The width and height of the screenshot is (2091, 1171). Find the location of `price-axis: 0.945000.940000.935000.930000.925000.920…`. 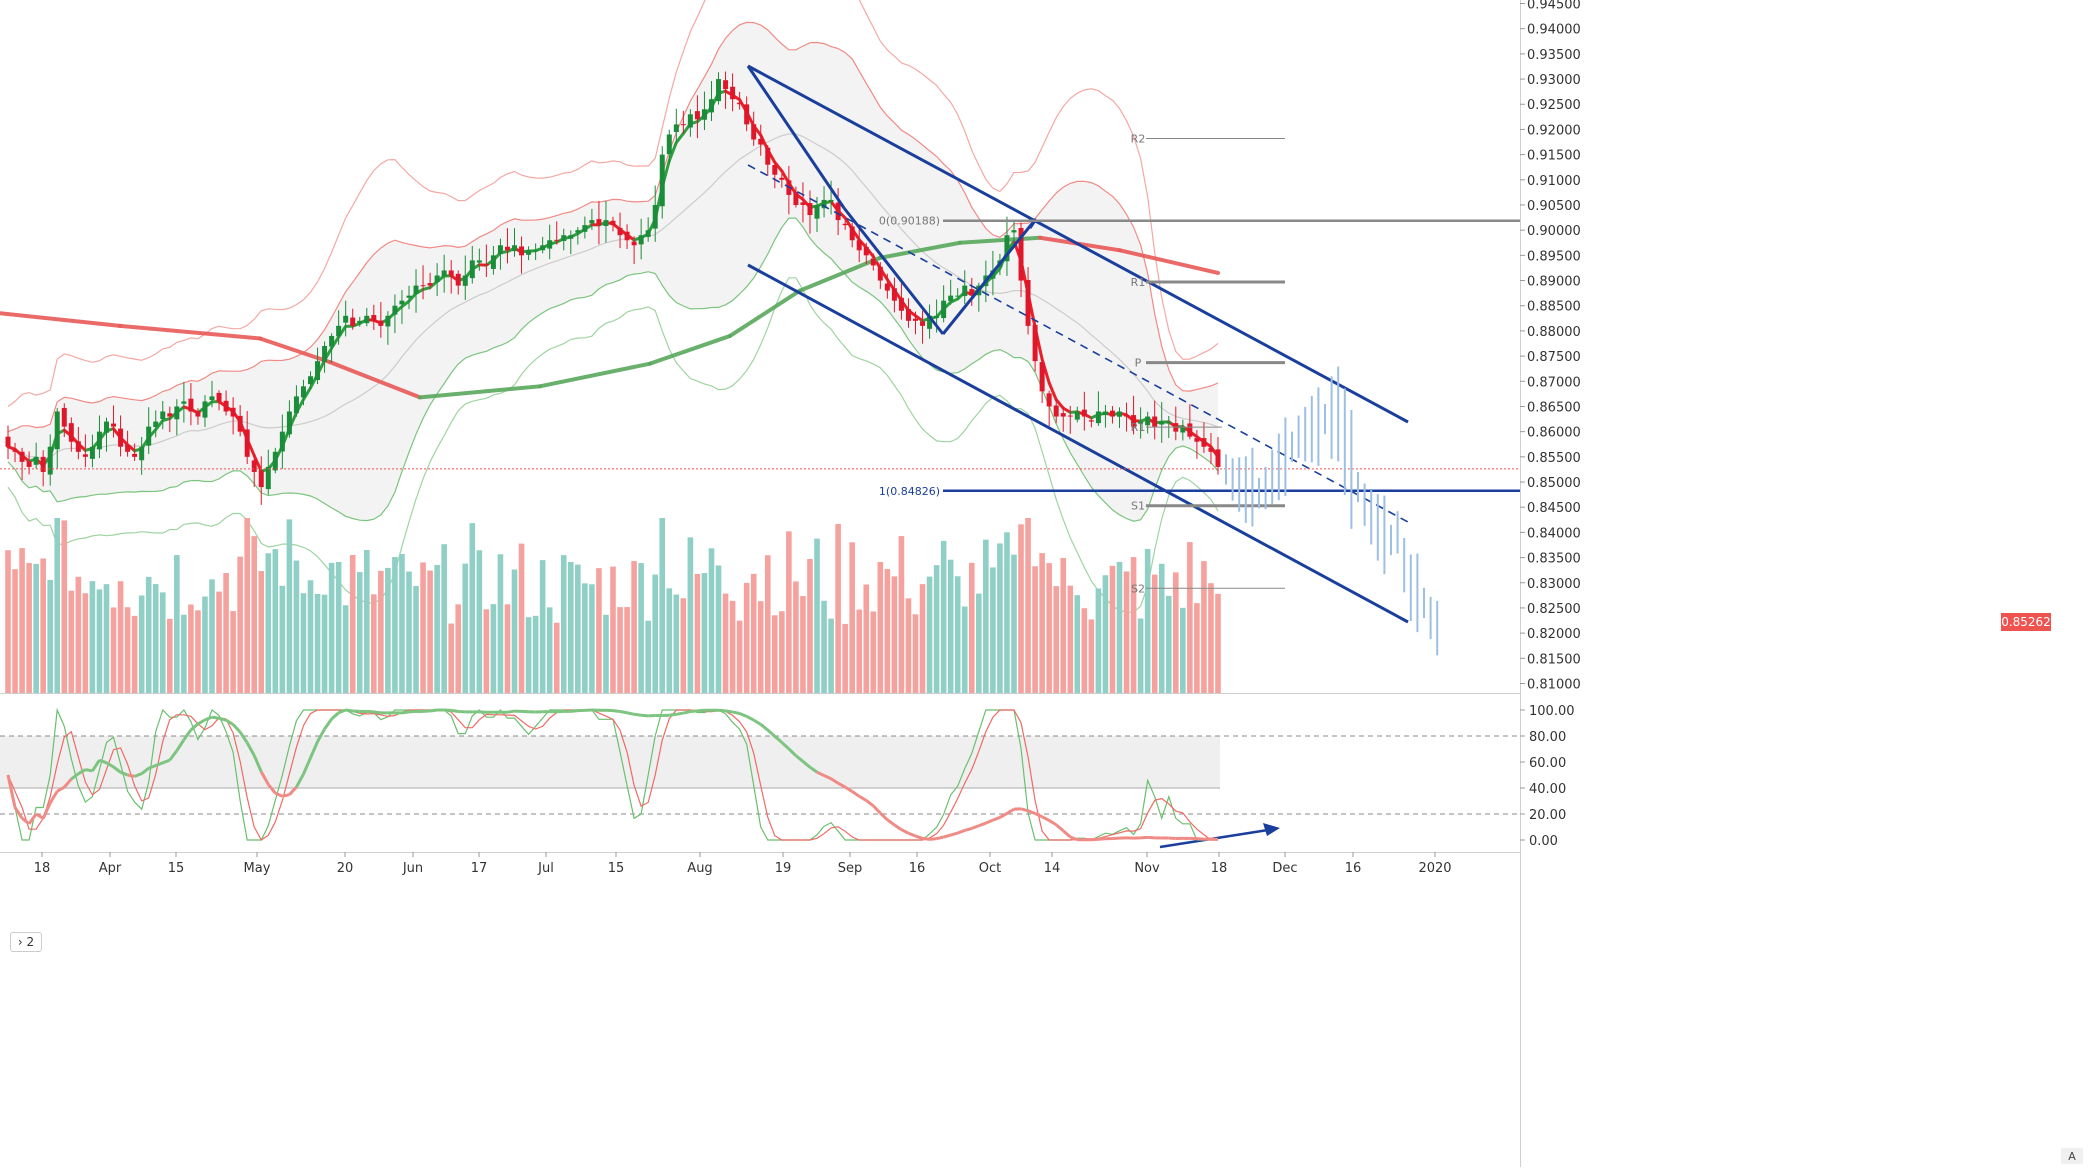

price-axis: 0.945000.940000.935000.930000.925000.920… is located at coordinates (1550, 346).